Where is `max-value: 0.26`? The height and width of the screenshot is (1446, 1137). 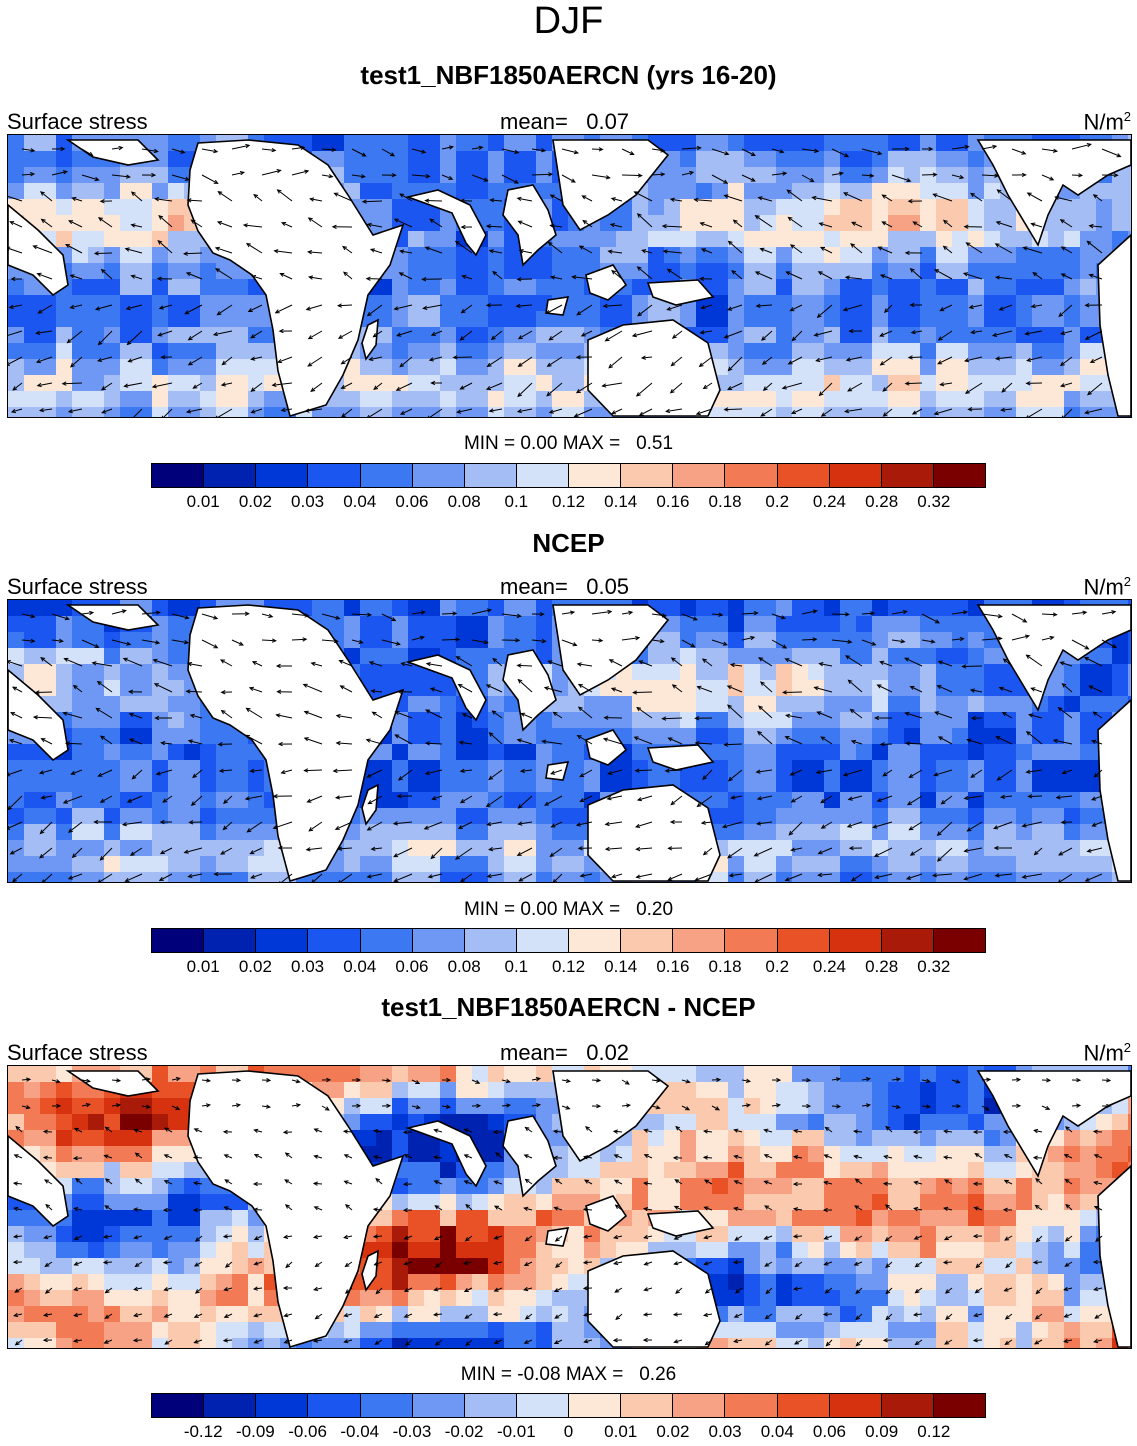 max-value: 0.26 is located at coordinates (658, 1374).